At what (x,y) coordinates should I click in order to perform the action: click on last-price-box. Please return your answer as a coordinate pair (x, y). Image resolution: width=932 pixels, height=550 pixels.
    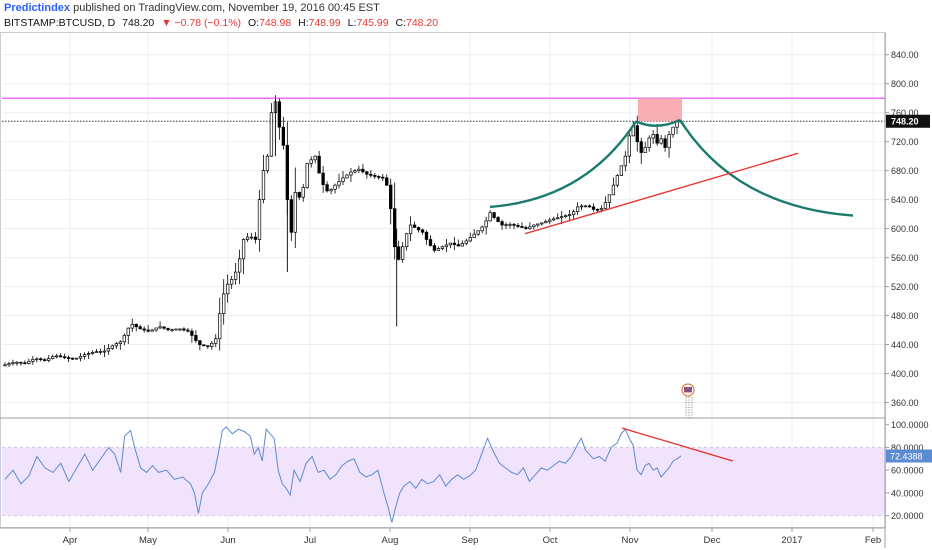
    Looking at the image, I should click on (908, 121).